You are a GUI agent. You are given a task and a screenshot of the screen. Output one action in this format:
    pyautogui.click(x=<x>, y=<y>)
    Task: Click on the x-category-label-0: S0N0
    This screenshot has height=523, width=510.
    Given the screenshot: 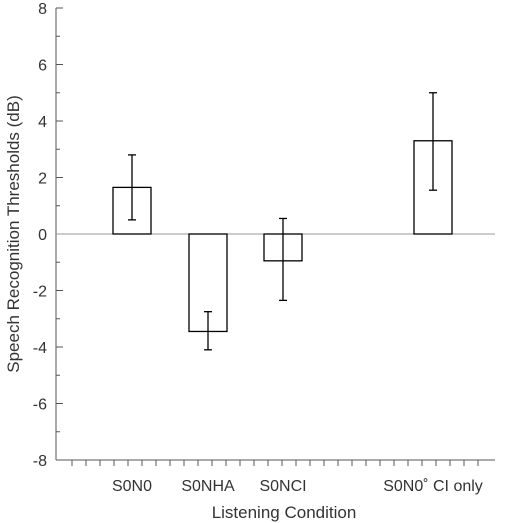 What is the action you would take?
    pyautogui.click(x=132, y=486)
    